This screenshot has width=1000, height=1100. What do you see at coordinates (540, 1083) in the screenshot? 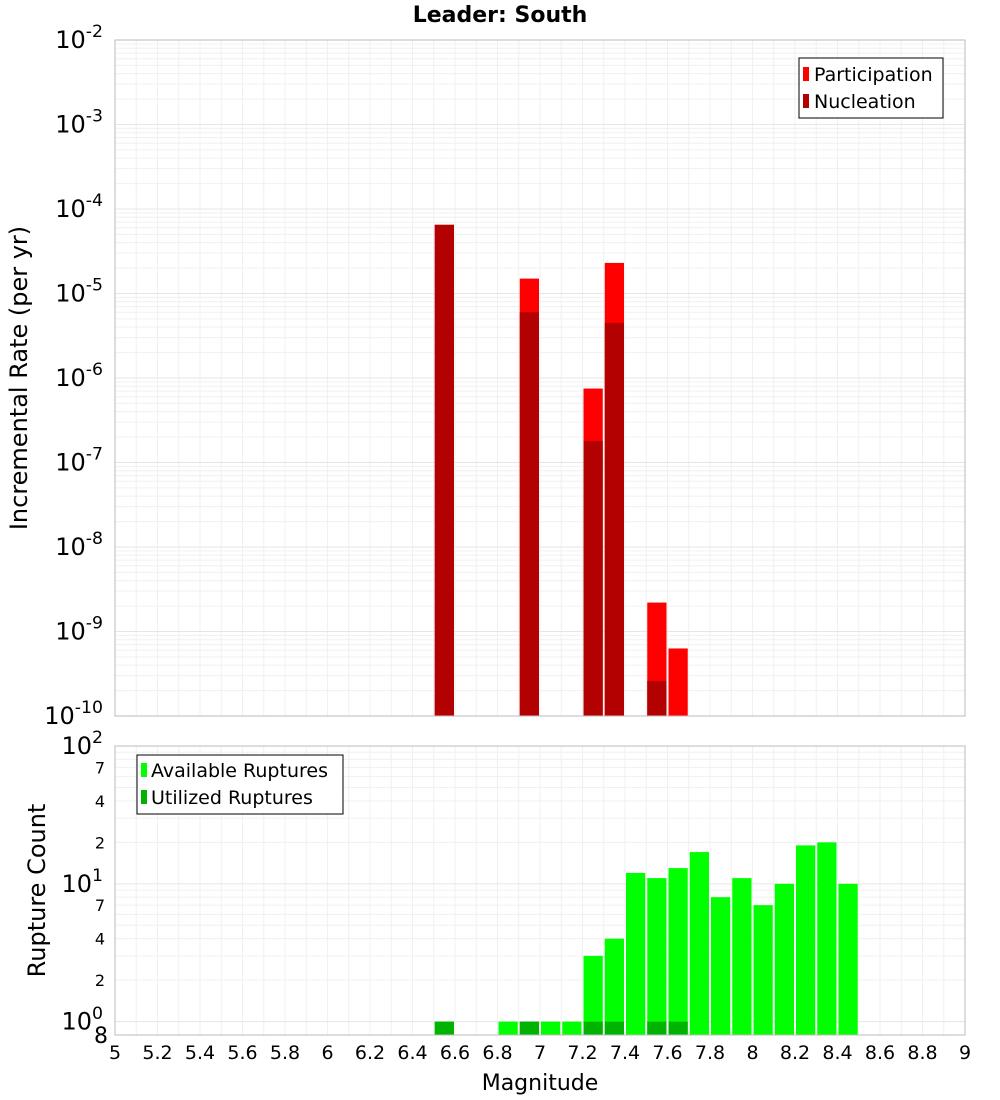
I see `x-axis-label: Magnitude` at bounding box center [540, 1083].